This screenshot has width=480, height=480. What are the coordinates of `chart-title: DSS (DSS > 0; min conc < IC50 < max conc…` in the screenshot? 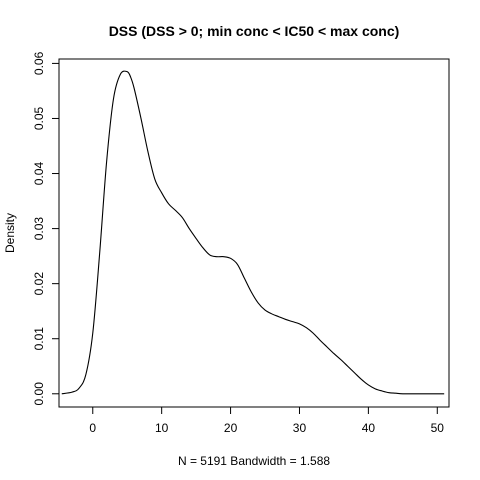 It's located at (254, 31).